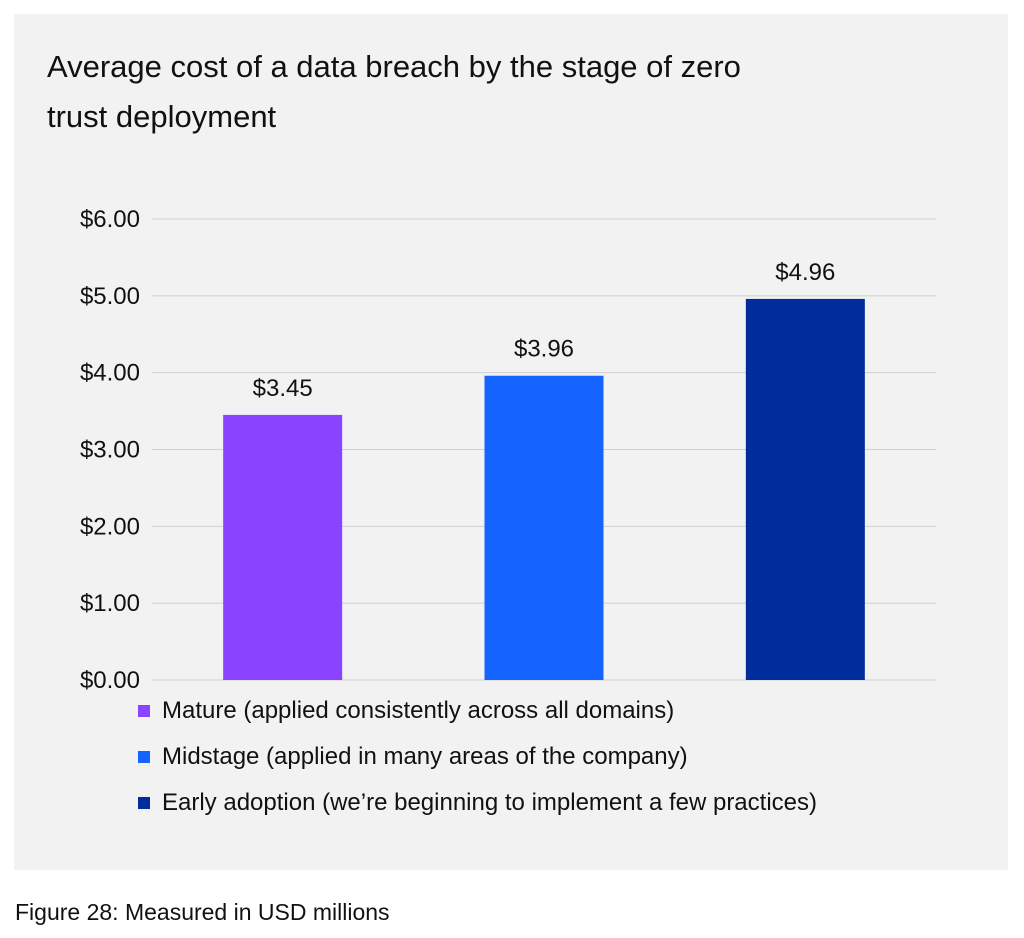  What do you see at coordinates (283, 388) in the screenshot?
I see `bar-value-label: $3.45` at bounding box center [283, 388].